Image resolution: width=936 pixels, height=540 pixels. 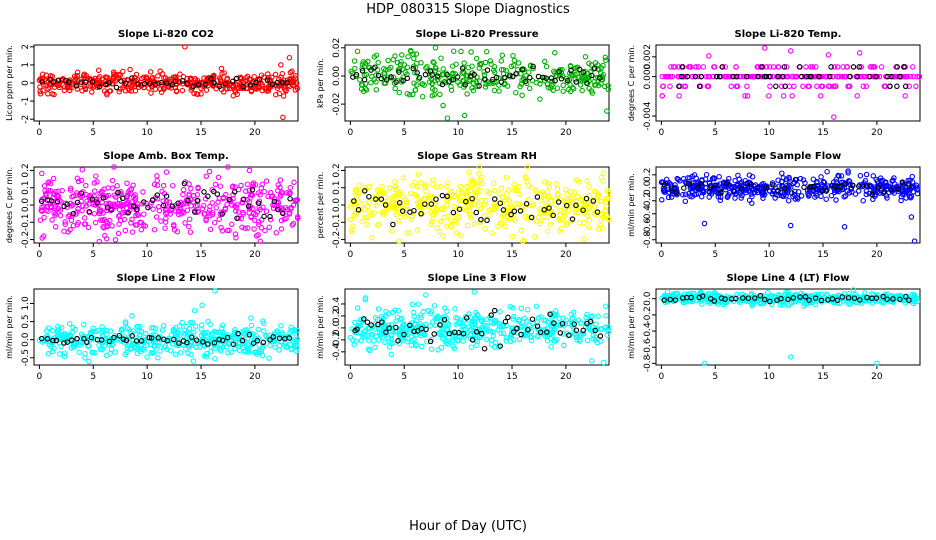 What do you see at coordinates (477, 156) in the screenshot?
I see `panel-title: Slope Gas Stream RH` at bounding box center [477, 156].